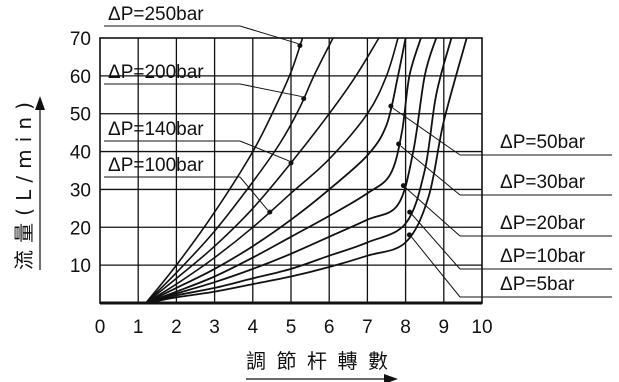 The image size is (619, 382). What do you see at coordinates (537, 284) in the screenshot?
I see `series-label: ΔP=5bar` at bounding box center [537, 284].